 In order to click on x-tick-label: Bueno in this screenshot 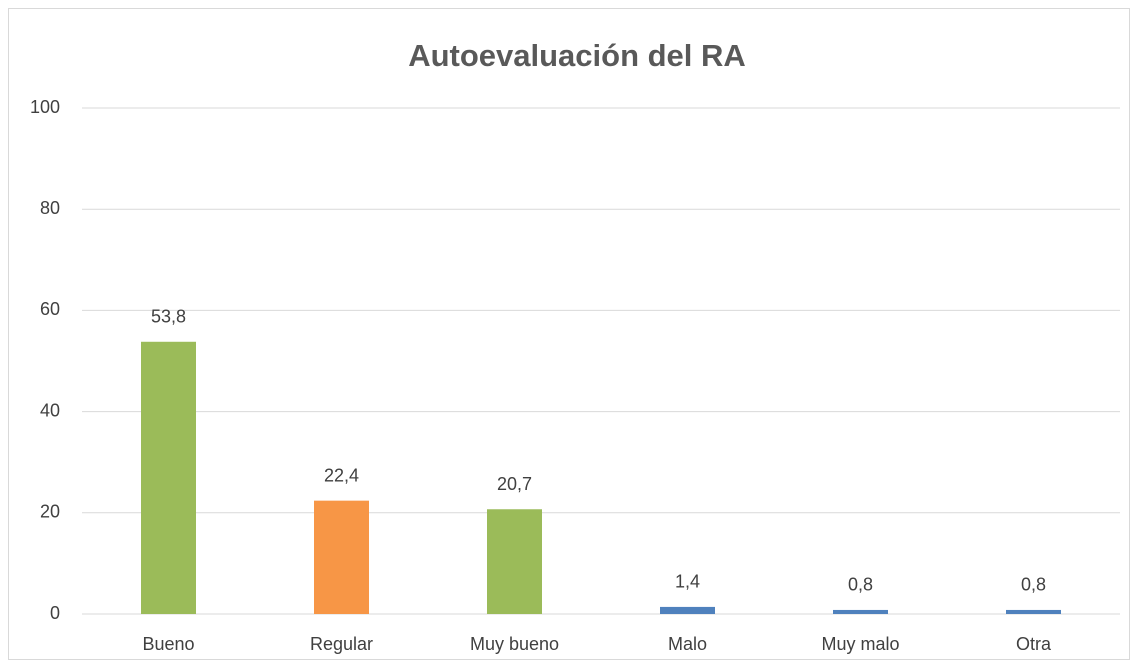, I will do `click(168, 644)`.